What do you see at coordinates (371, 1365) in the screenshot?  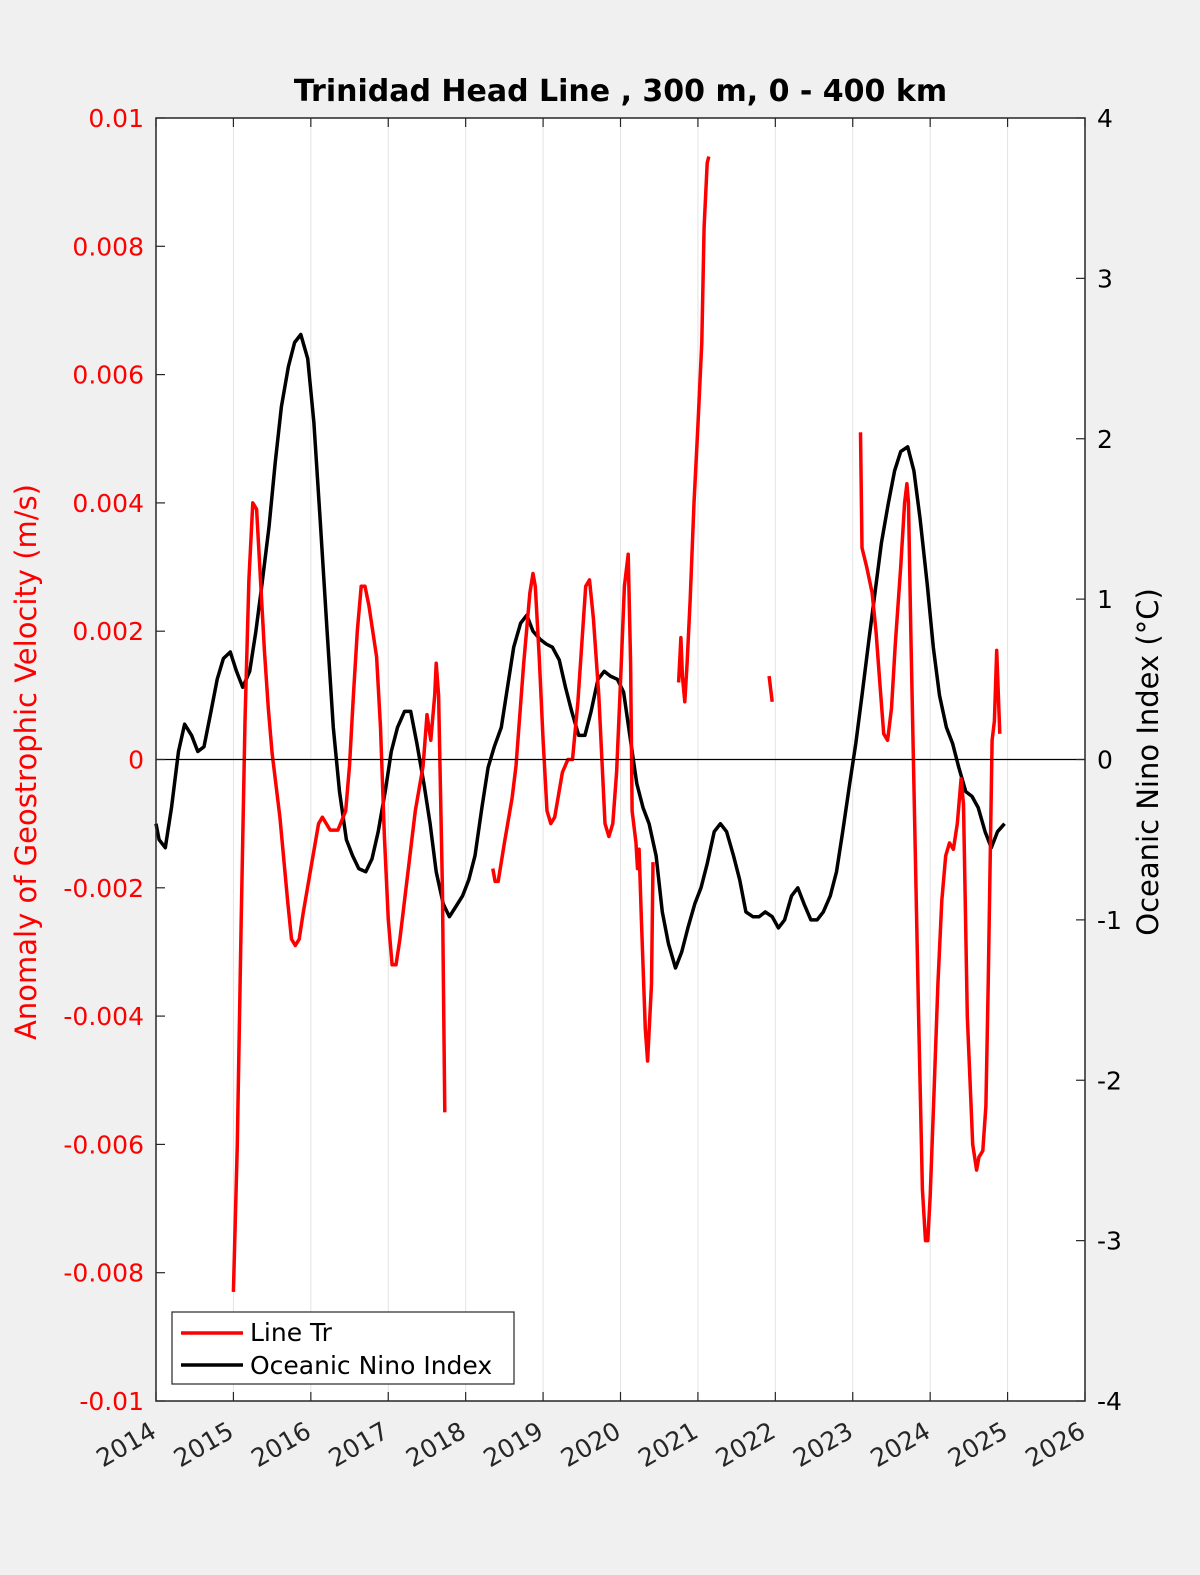 I see `legend-label-oni: Oceanic Nino Index` at bounding box center [371, 1365].